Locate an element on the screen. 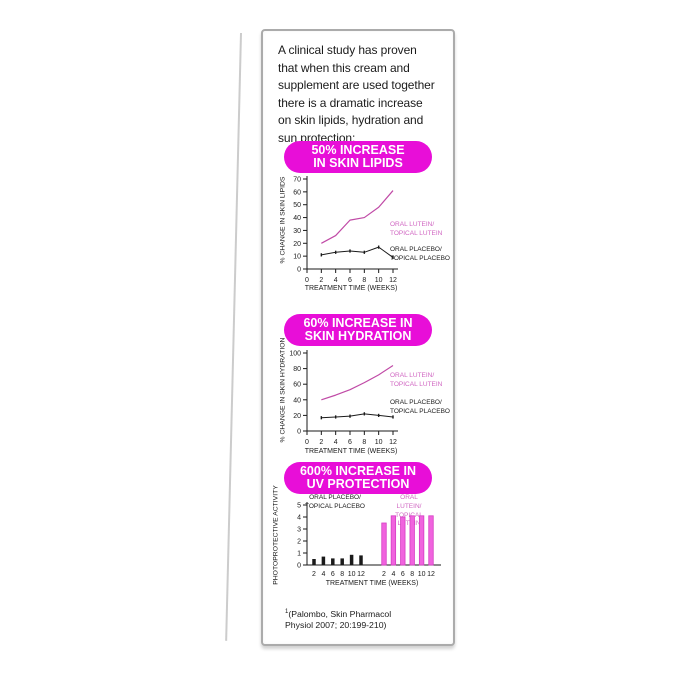 The width and height of the screenshot is (679, 679). svg-text: 70 is located at coordinates (297, 180).